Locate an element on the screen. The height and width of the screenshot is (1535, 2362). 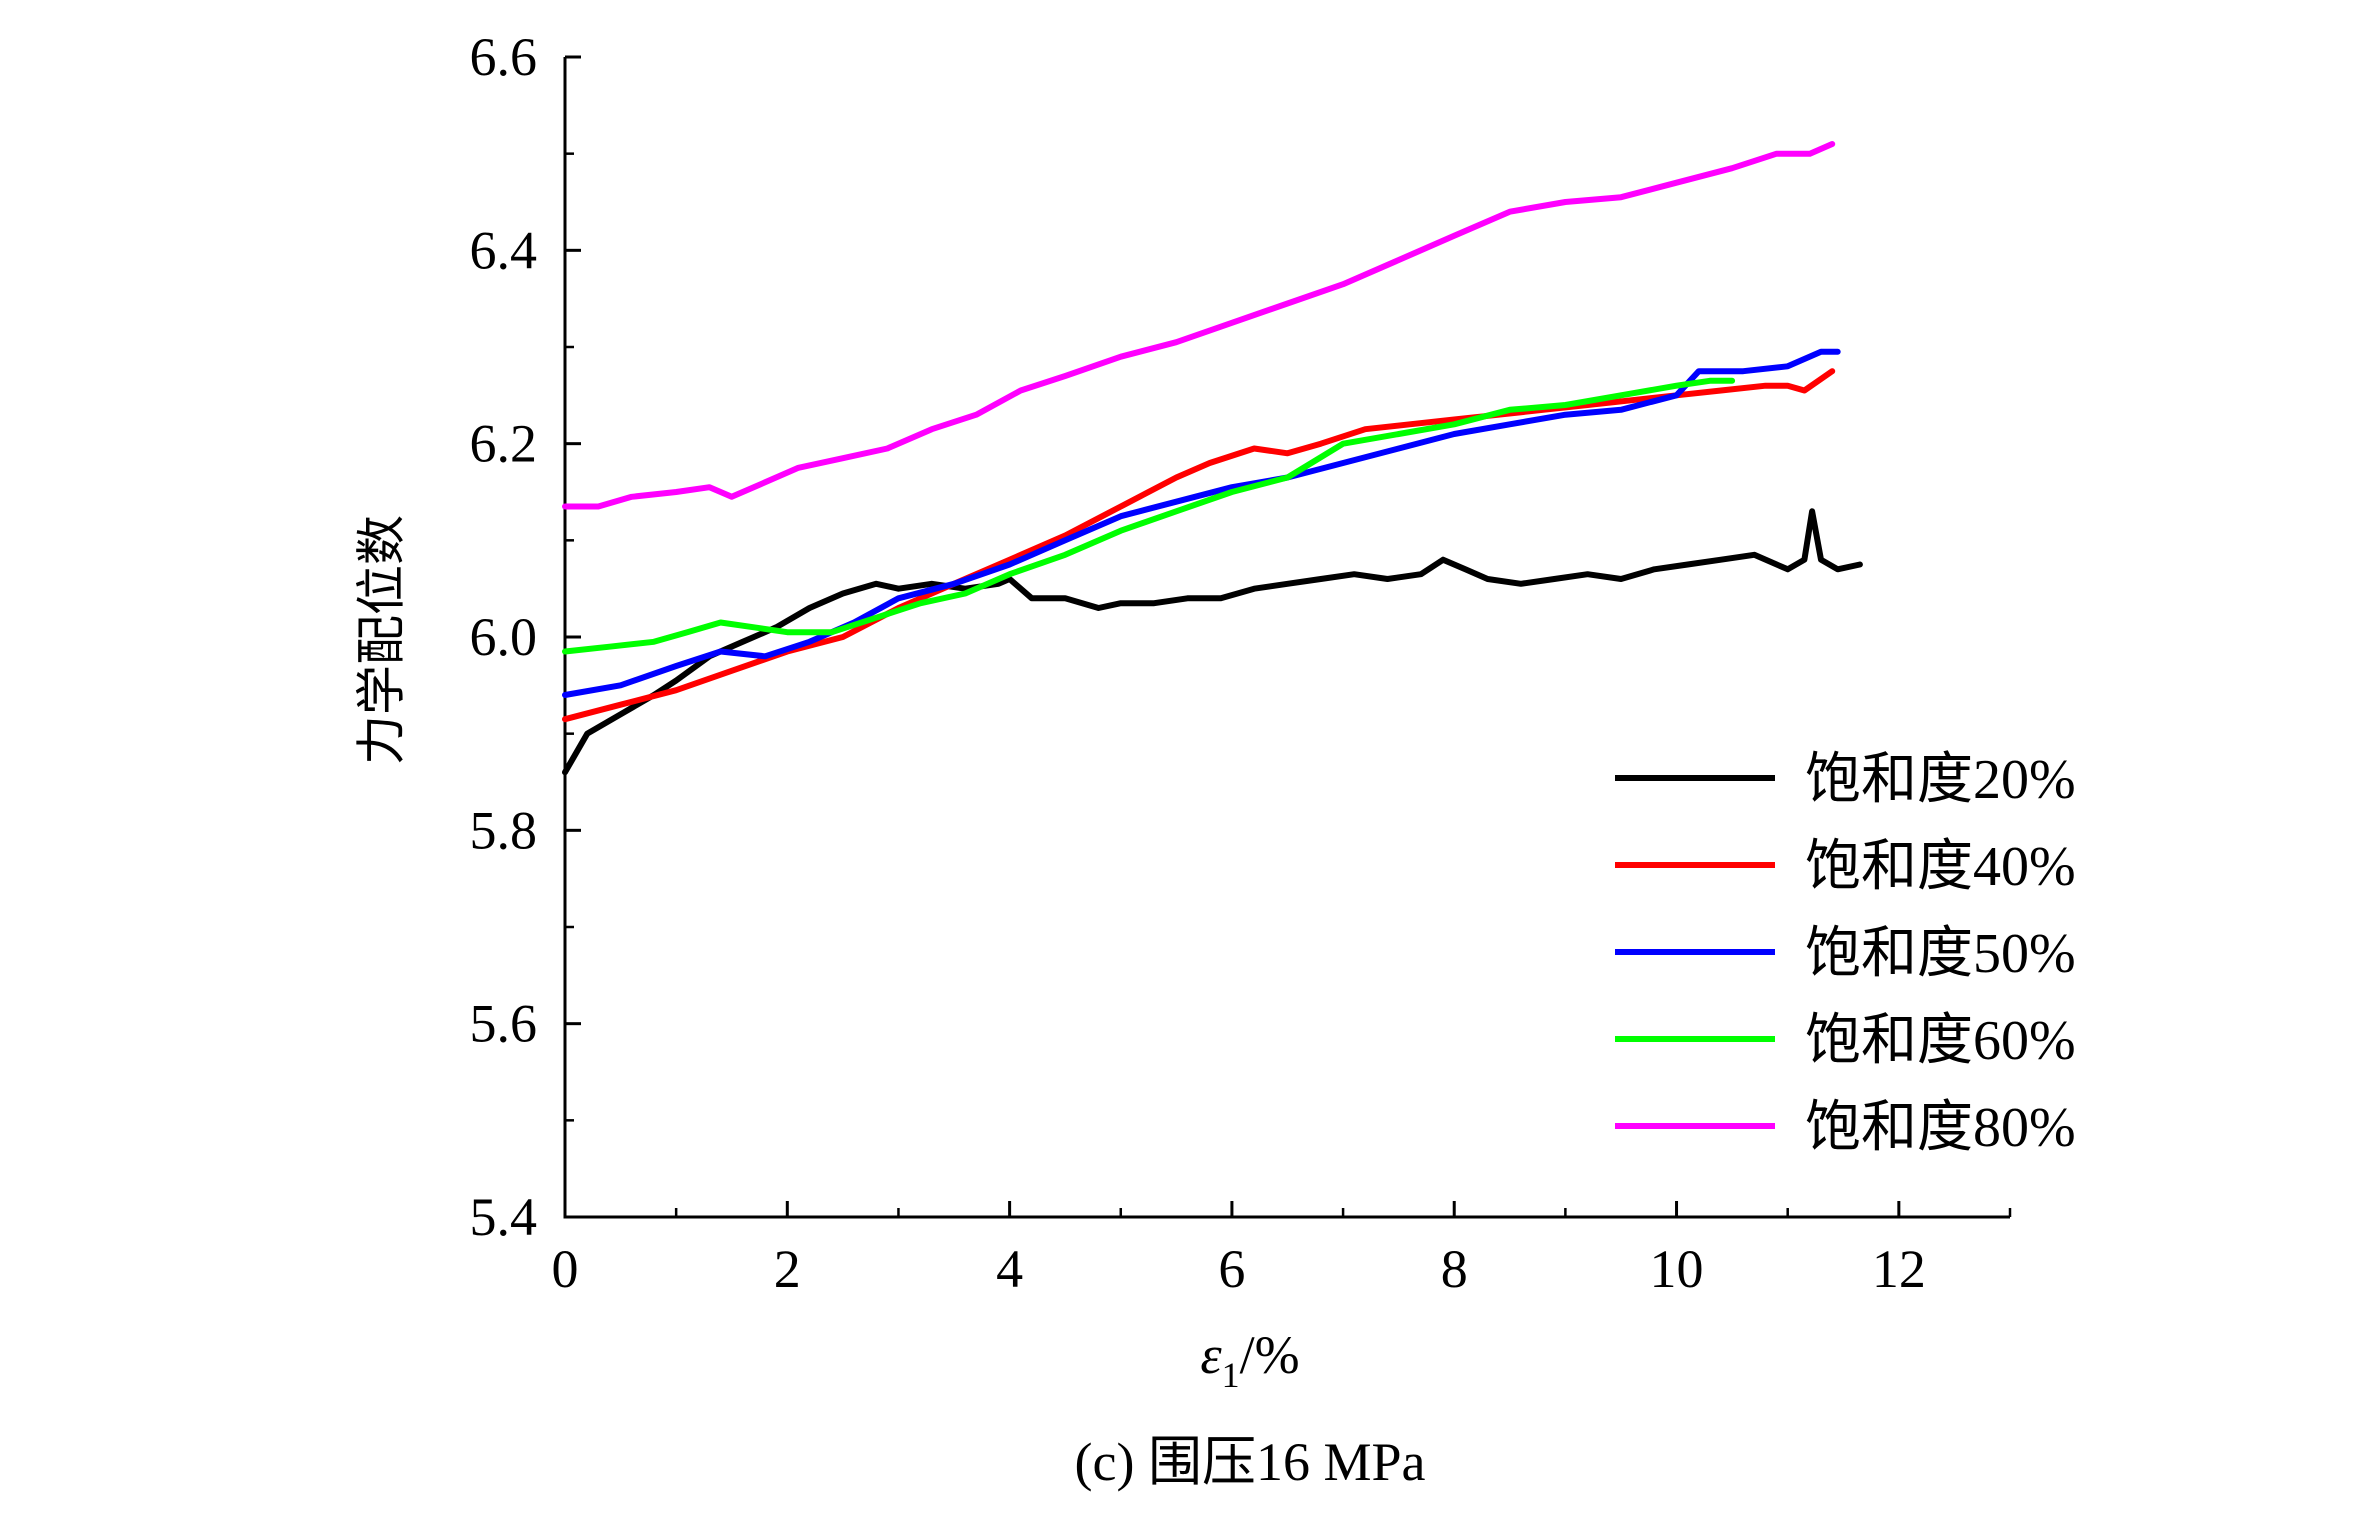
x-axis-label-subscript: 1 is located at coordinates (1231, 1375).